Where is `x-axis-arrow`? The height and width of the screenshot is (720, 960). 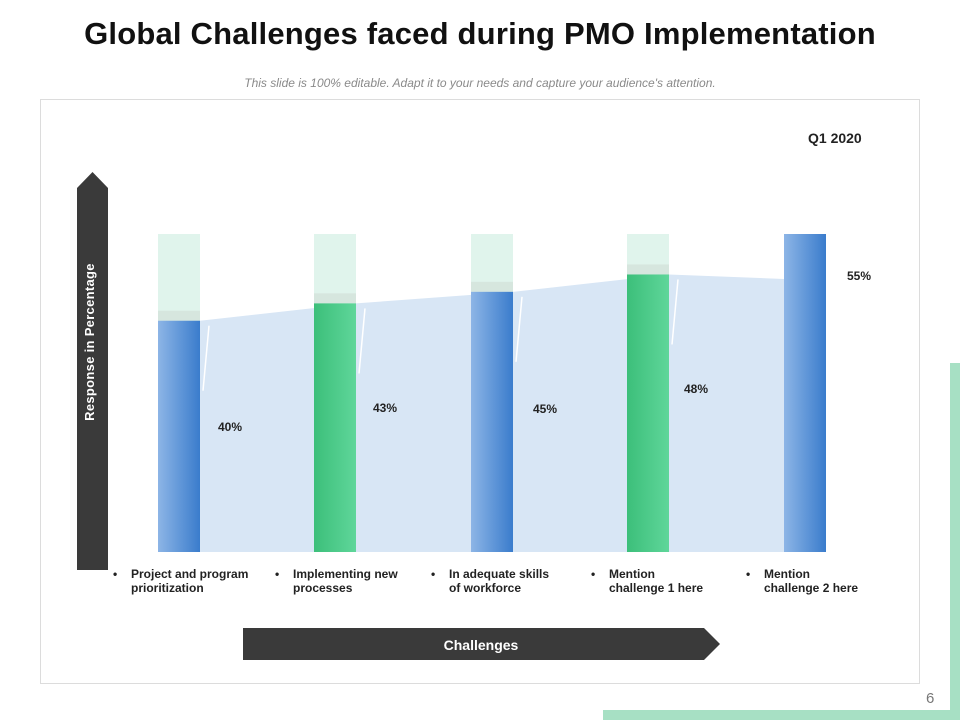
x-axis-arrow is located at coordinates (481, 644).